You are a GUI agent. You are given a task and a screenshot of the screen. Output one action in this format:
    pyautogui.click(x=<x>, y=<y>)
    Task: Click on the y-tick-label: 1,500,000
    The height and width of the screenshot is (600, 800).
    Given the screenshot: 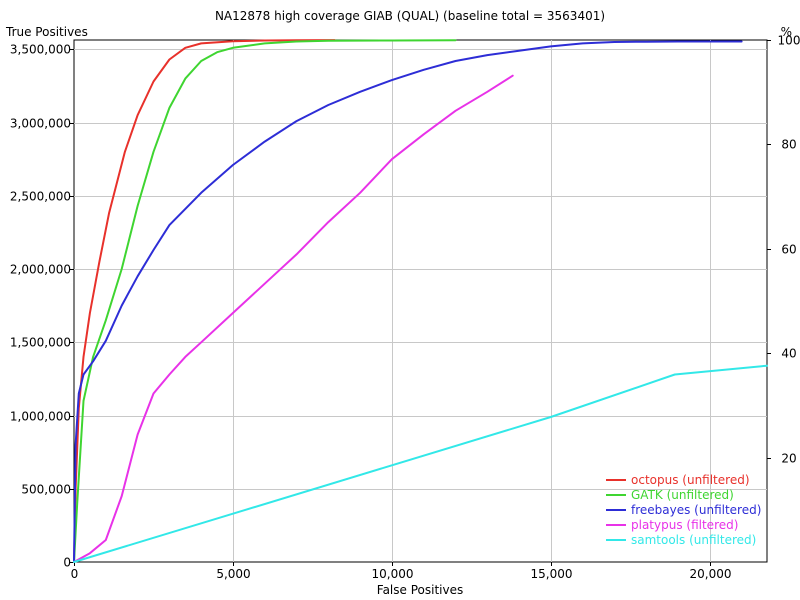 What is the action you would take?
    pyautogui.click(x=40, y=343)
    